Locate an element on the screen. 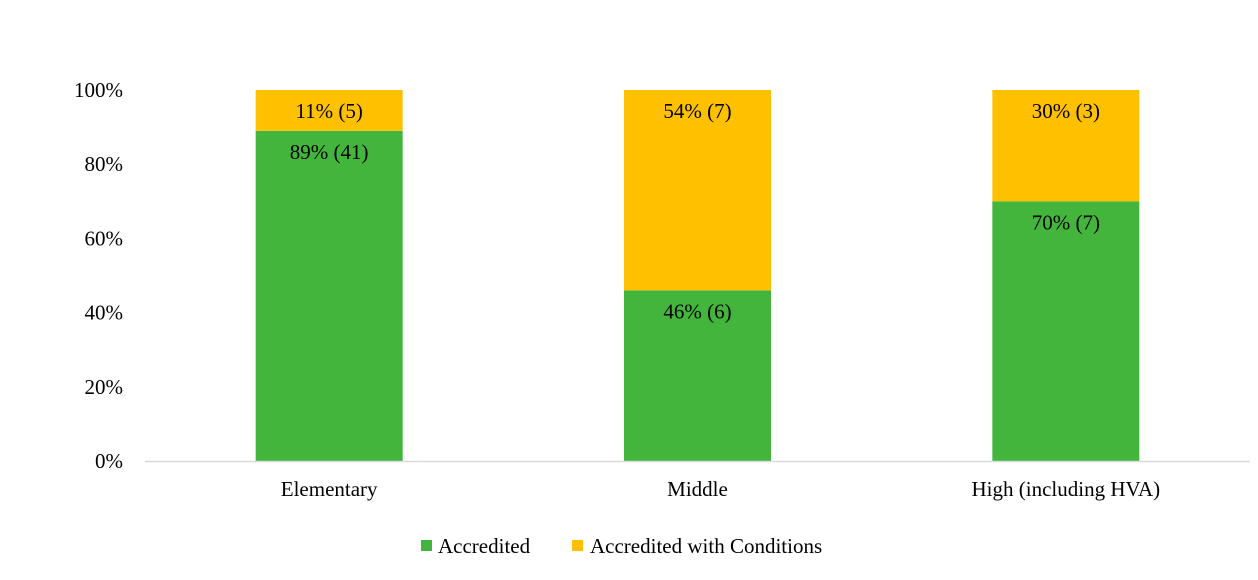  y-tick-label: 60% is located at coordinates (104, 238).